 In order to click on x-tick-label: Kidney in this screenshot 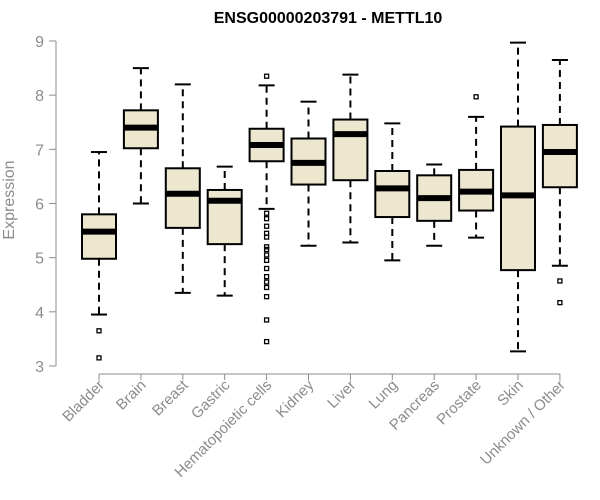, I will do `click(295, 398)`.